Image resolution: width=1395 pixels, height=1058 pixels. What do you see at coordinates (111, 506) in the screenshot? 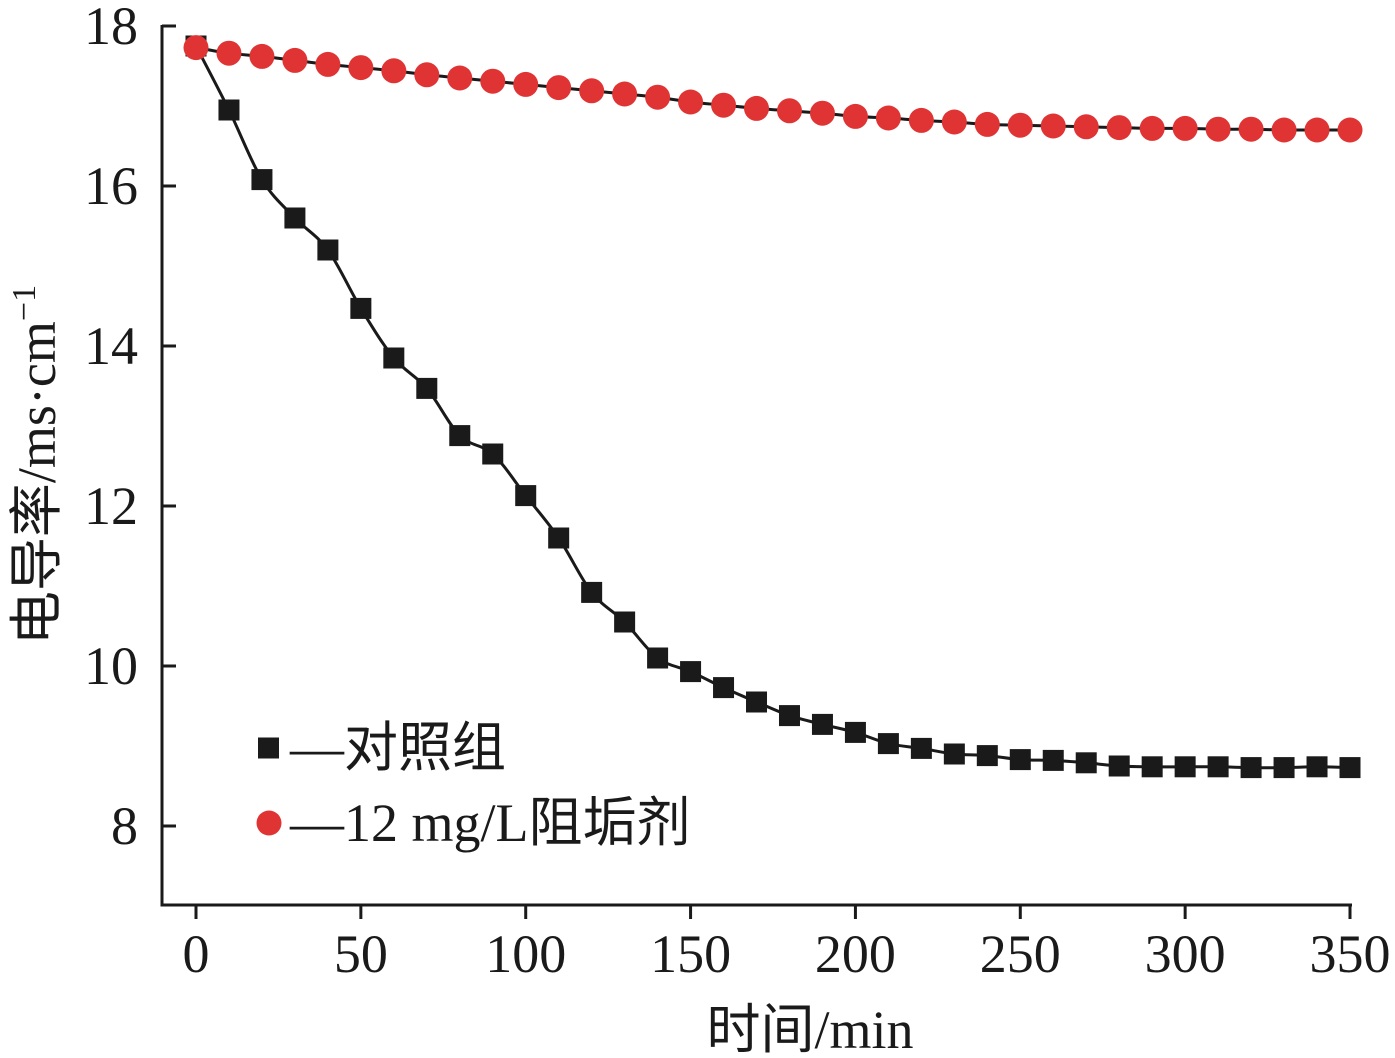
I see `y-tick-label: 12` at bounding box center [111, 506].